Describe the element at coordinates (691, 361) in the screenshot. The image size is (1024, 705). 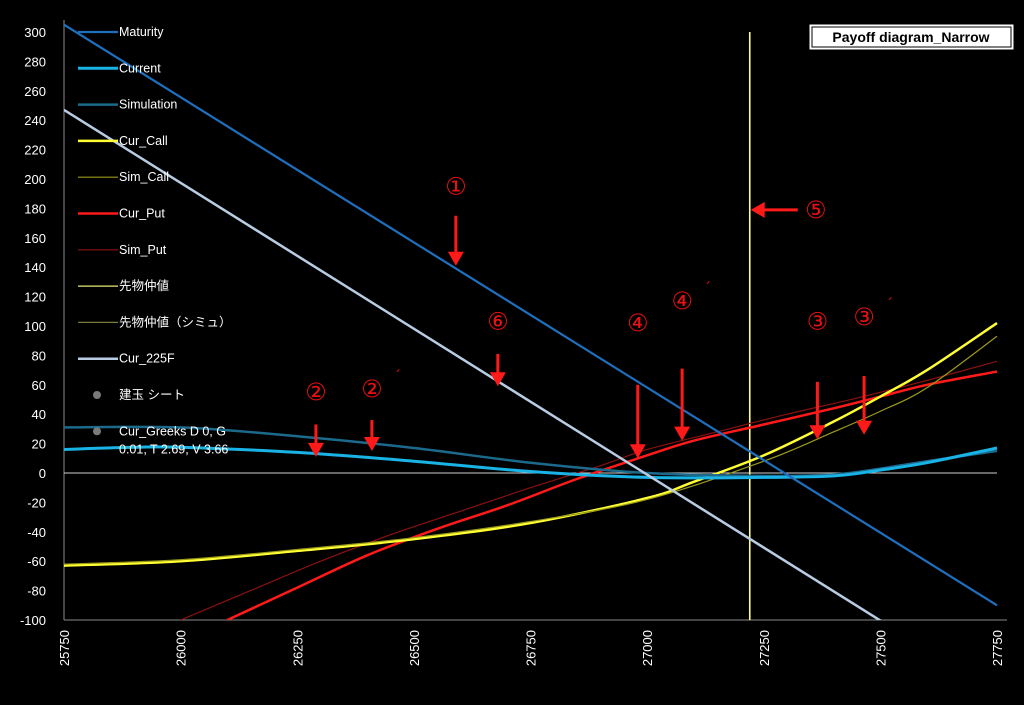
I see `annotation-marker: ④ ´` at that location.